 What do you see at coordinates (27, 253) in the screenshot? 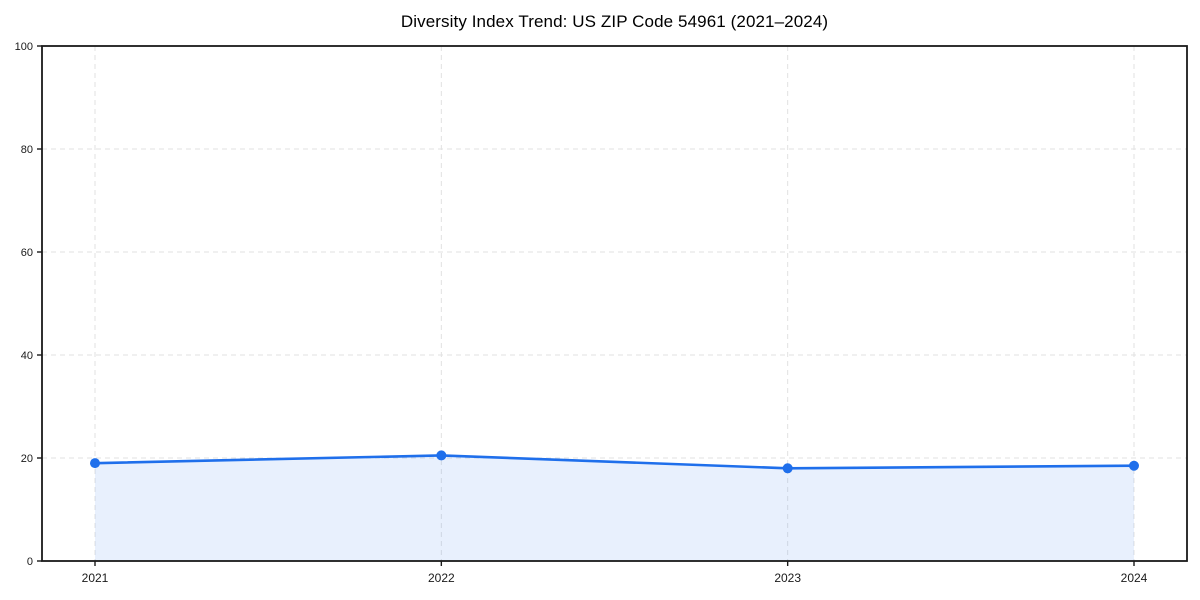
I see `y-tick-label: 60` at bounding box center [27, 253].